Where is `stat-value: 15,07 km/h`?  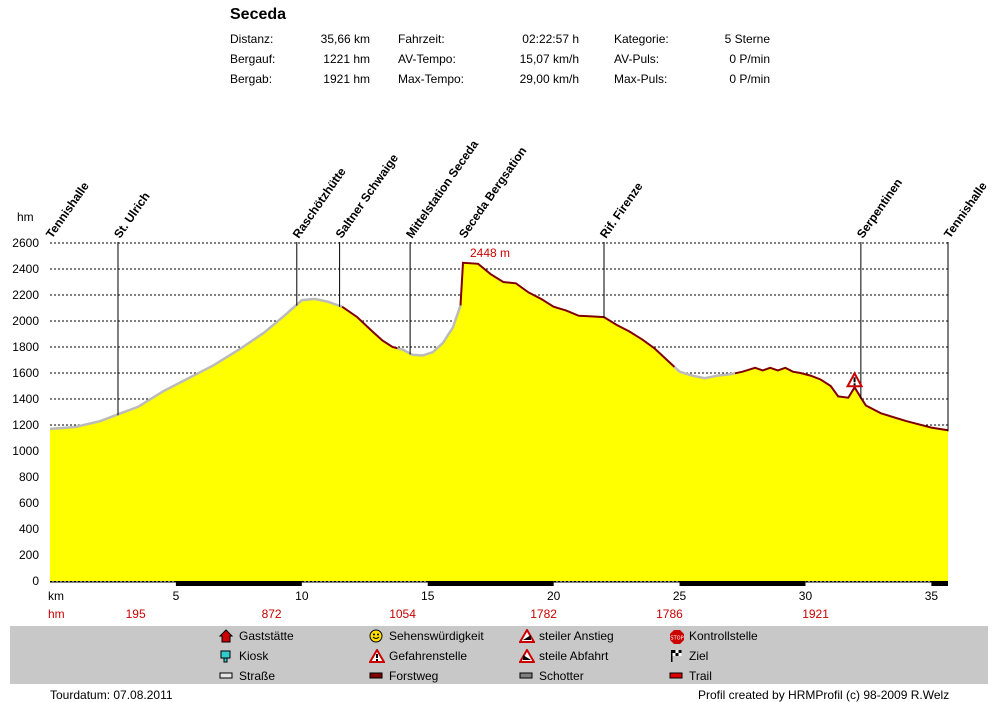 stat-value: 15,07 km/h is located at coordinates (549, 59).